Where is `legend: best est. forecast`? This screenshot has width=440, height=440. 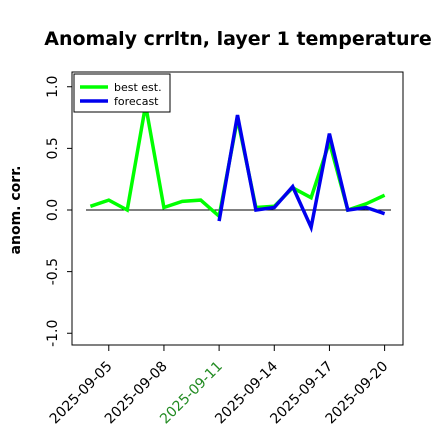 legend: best est. forecast is located at coordinates (122, 93).